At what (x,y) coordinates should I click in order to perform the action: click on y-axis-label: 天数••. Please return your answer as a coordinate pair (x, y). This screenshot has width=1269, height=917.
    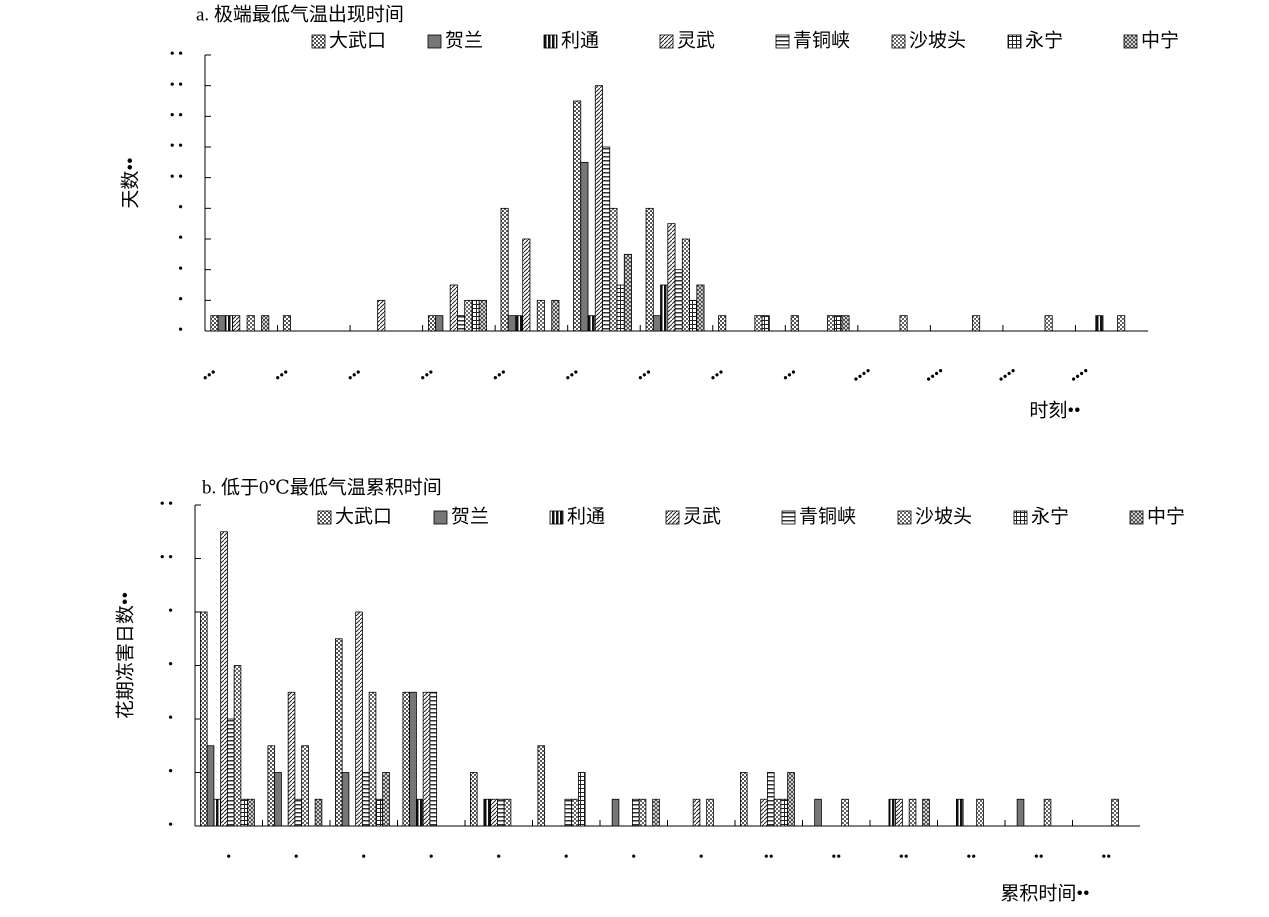
    Looking at the image, I should click on (130, 182).